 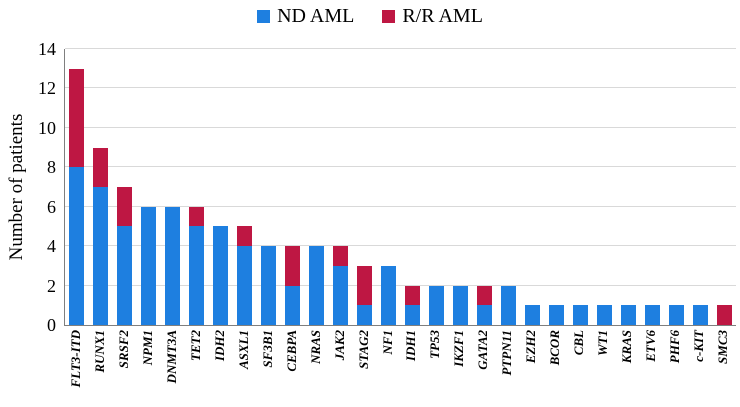 I want to click on x-label-PHF6: PHF6, so click(x=675, y=347).